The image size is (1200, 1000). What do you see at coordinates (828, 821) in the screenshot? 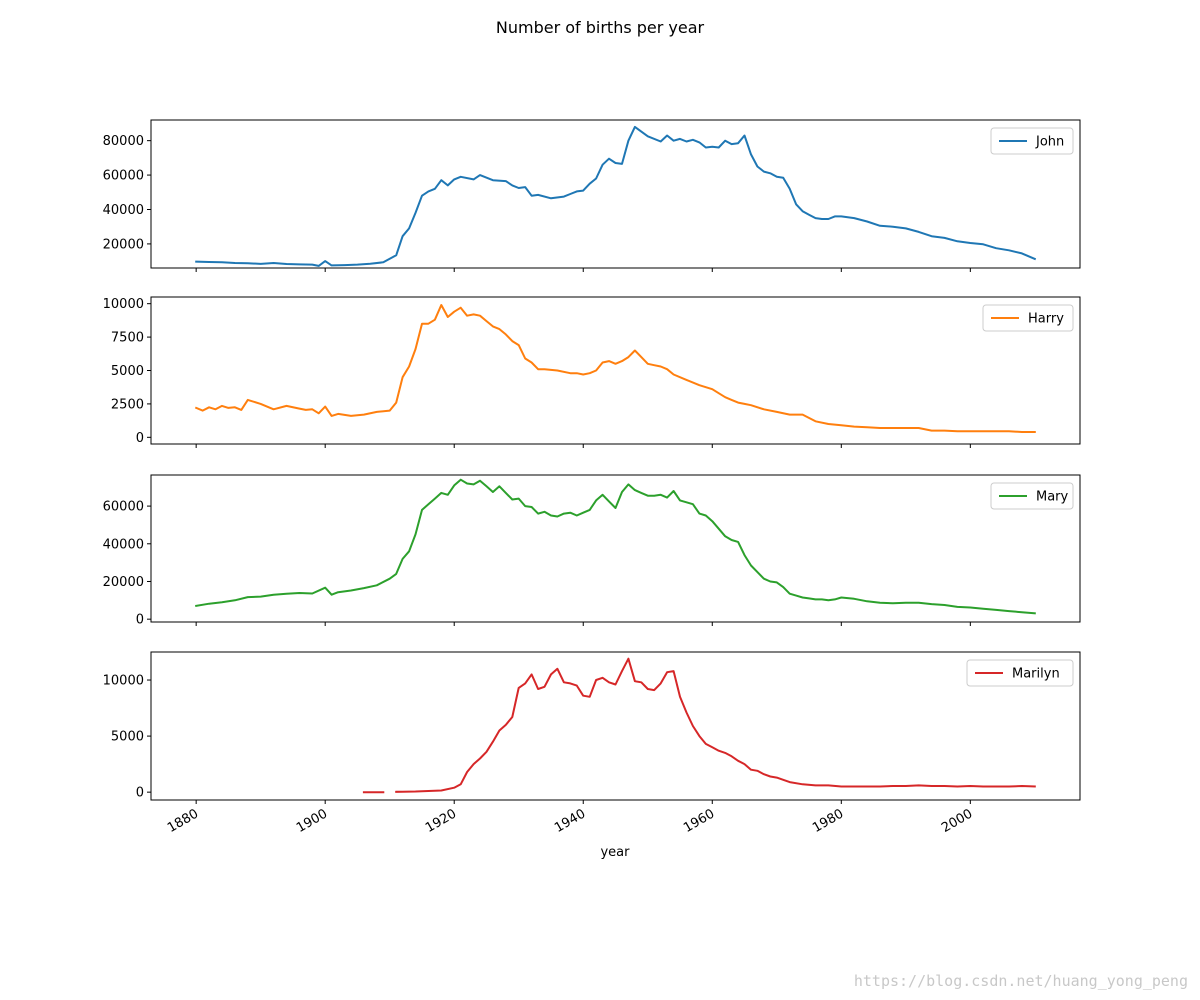
I see `x-tick-label: 1980` at bounding box center [828, 821].